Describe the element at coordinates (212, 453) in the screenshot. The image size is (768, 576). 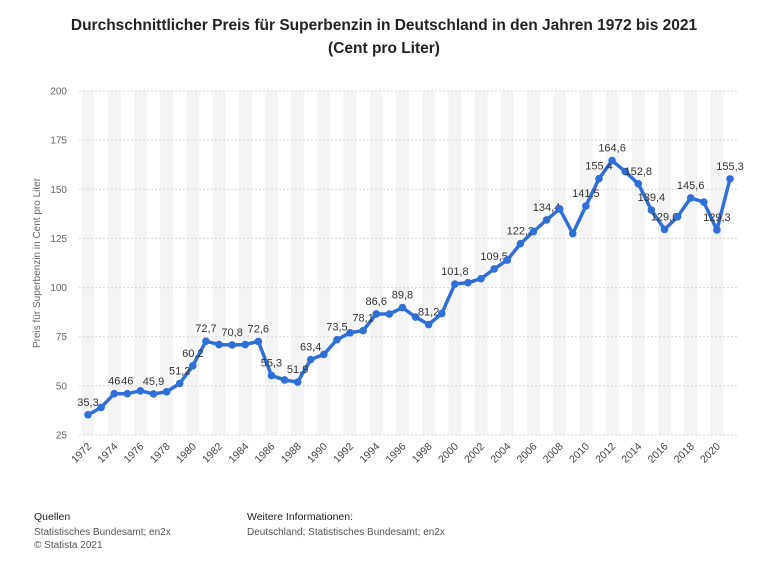
I see `x-tick-label: 1982` at that location.